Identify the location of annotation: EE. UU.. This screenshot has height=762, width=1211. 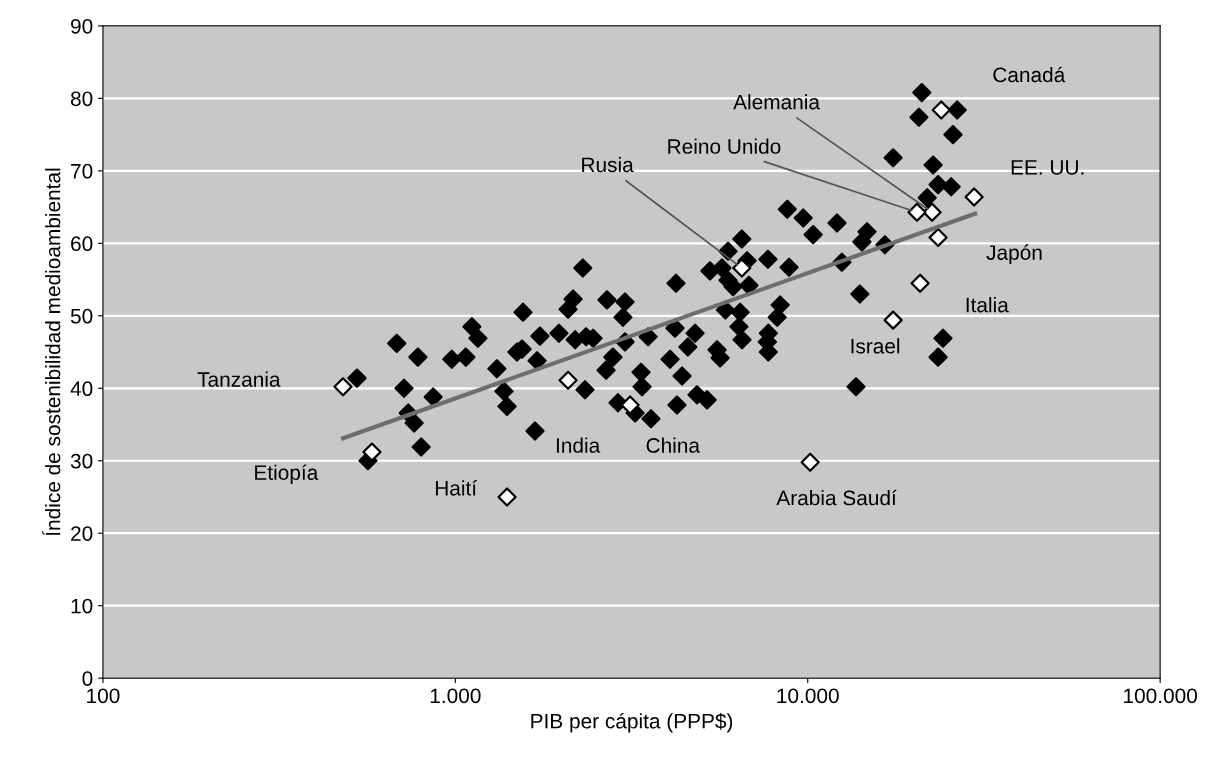
(1047, 167).